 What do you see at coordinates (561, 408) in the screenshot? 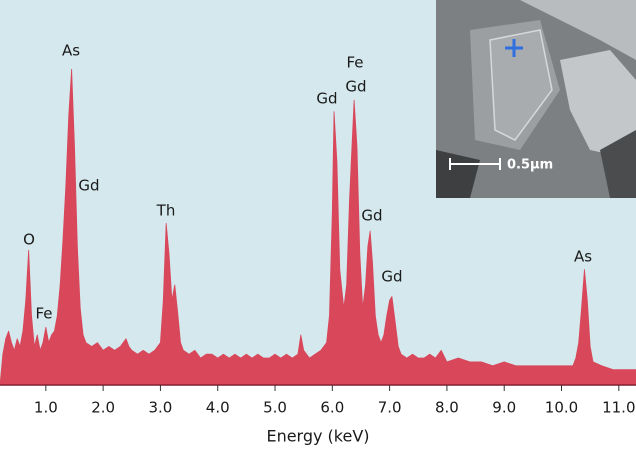
I see `x-tick-label: 10.0` at bounding box center [561, 408].